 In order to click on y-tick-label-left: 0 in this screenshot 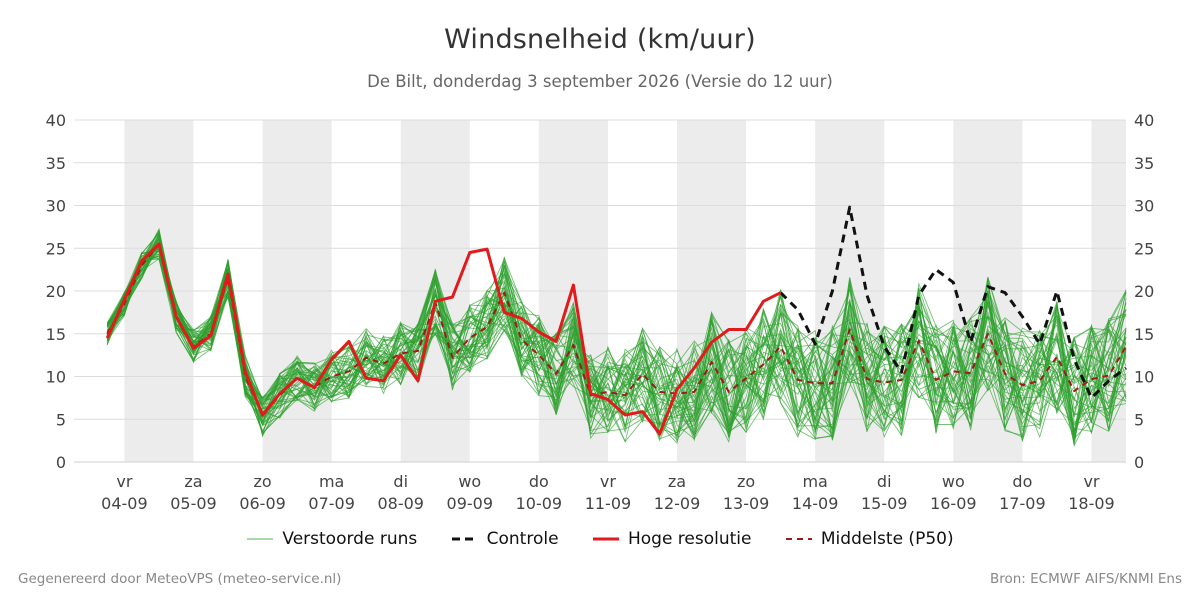, I will do `click(61, 462)`.